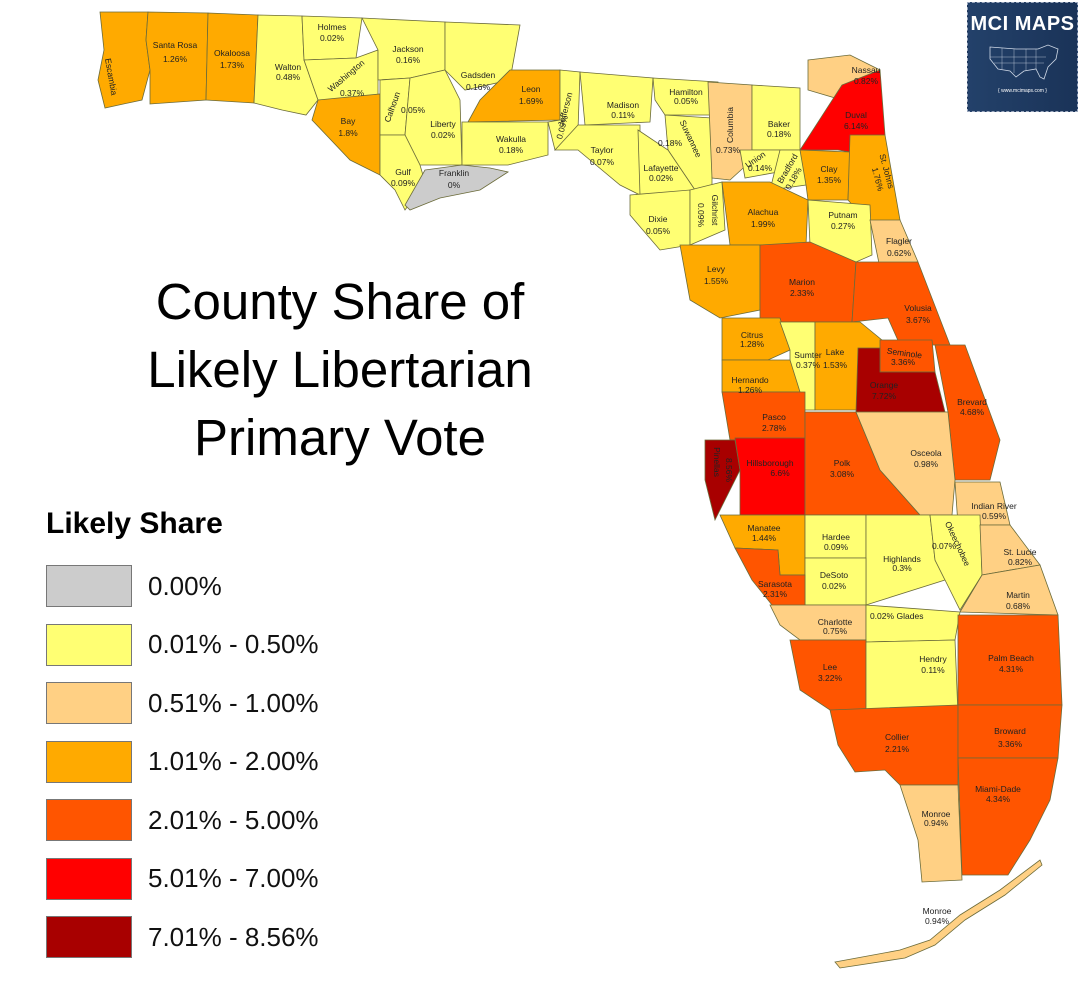  Describe the element at coordinates (233, 819) in the screenshot. I see `legend-label: 2.01% - 5.00%` at that location.